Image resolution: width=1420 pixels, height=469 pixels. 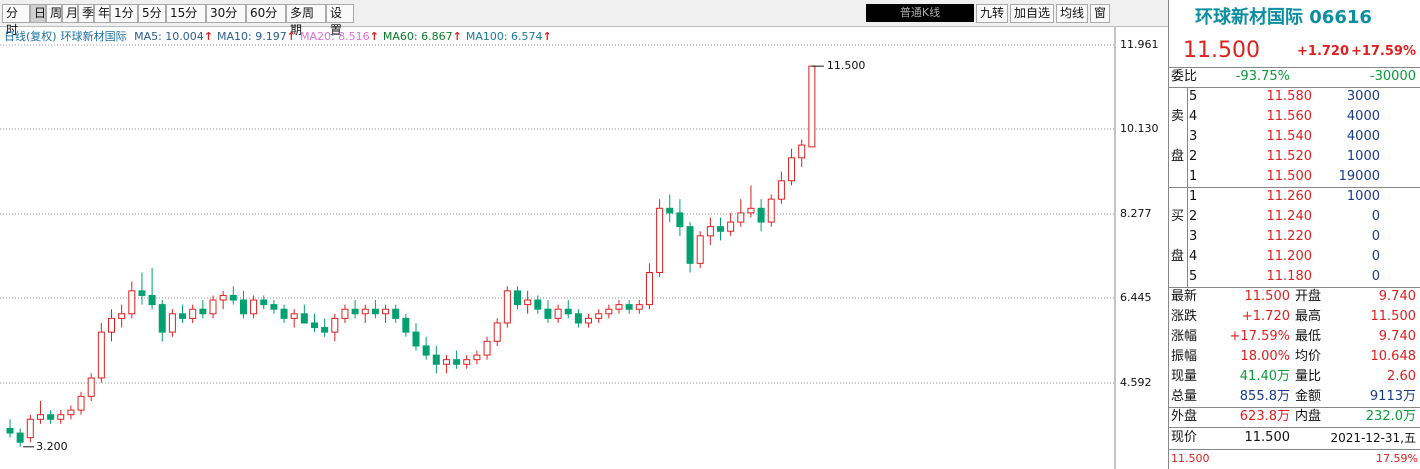 I want to click on stat-label: 最新, so click(x=1184, y=296).